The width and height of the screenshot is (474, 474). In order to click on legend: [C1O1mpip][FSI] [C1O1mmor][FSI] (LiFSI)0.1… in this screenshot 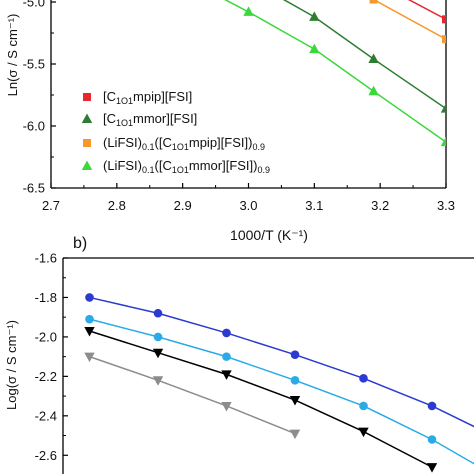, I will do `click(175, 132)`.